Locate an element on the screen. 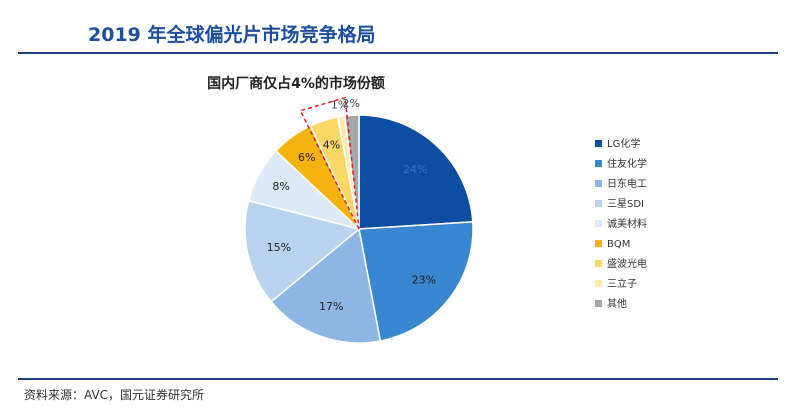  slice-label-7: 4% is located at coordinates (331, 144).